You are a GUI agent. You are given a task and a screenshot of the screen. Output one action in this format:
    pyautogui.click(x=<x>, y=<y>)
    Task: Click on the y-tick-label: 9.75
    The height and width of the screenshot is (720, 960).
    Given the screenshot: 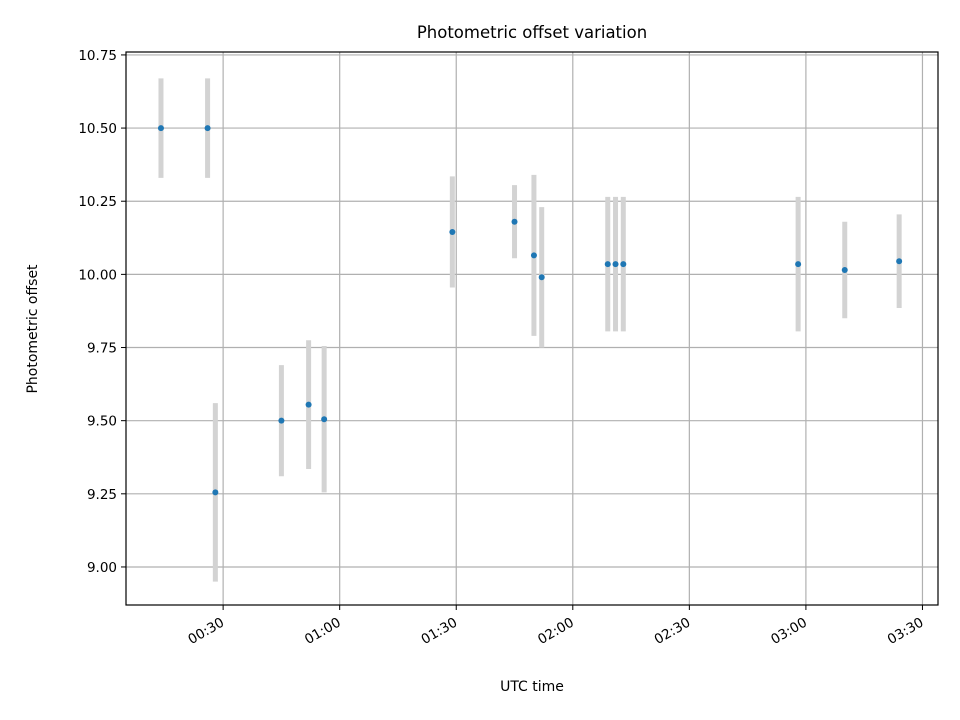 What is the action you would take?
    pyautogui.click(x=102, y=349)
    